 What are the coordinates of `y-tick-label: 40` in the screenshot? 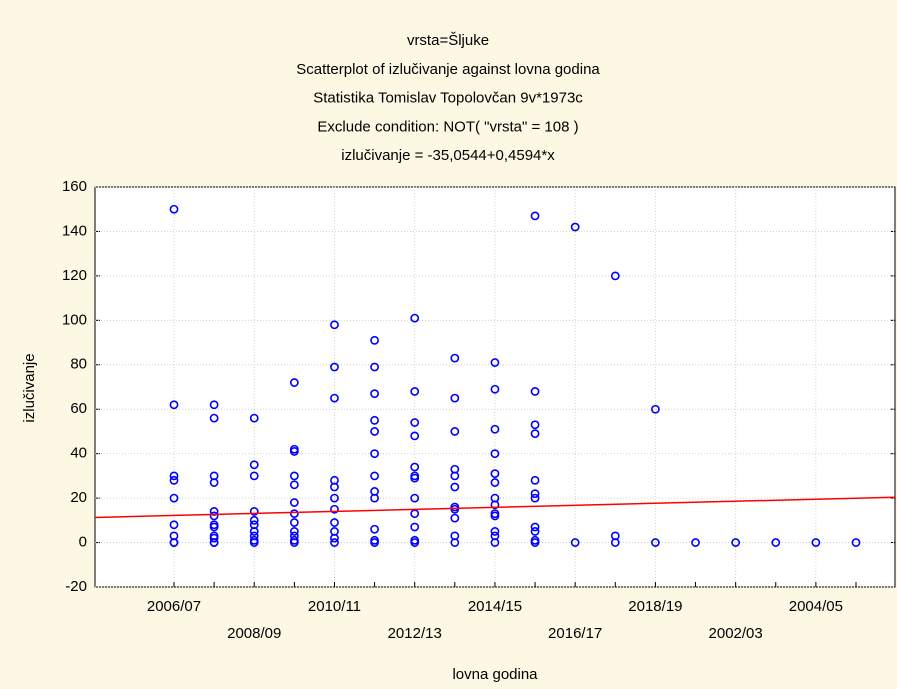 It's located at (78, 453).